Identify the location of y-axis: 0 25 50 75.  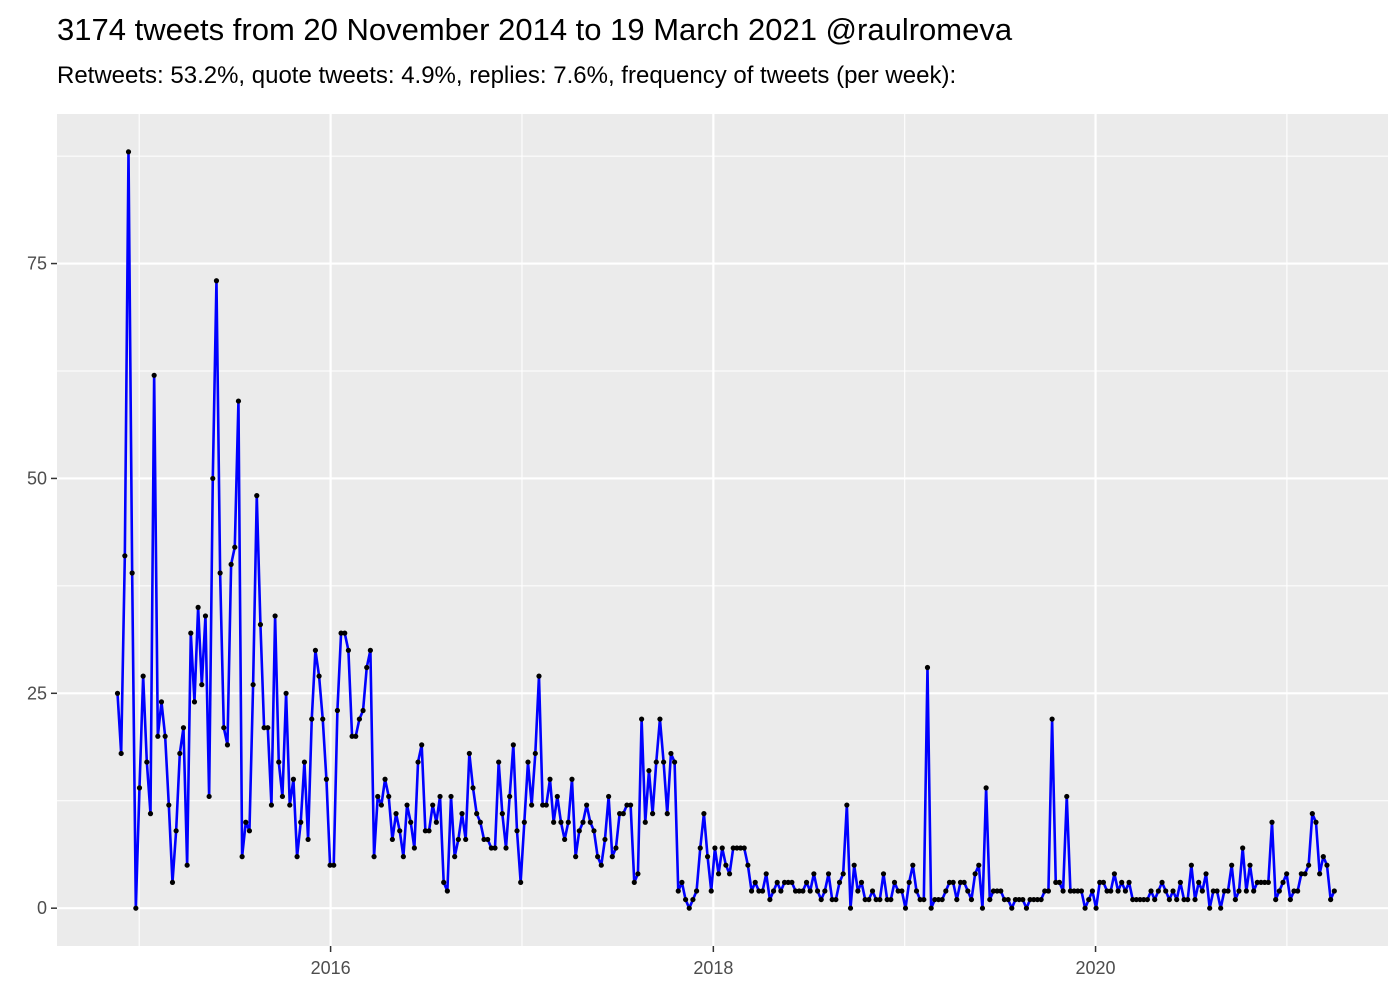
(42, 586).